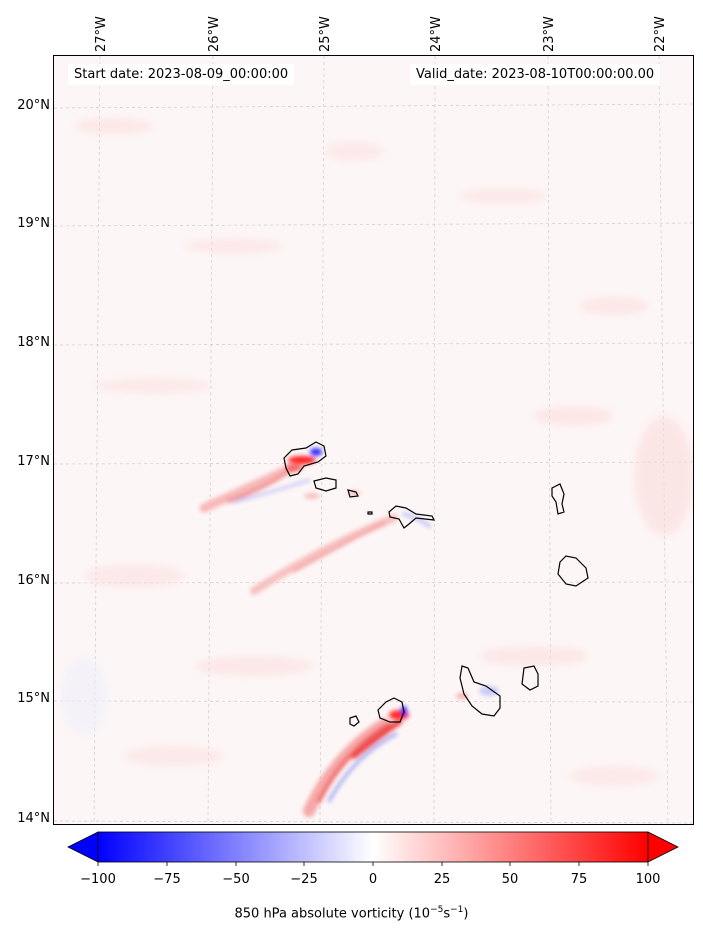 This screenshot has height=936, width=703. Describe the element at coordinates (33, 105) in the screenshot. I see `lat-label-20n: 20°N` at that location.